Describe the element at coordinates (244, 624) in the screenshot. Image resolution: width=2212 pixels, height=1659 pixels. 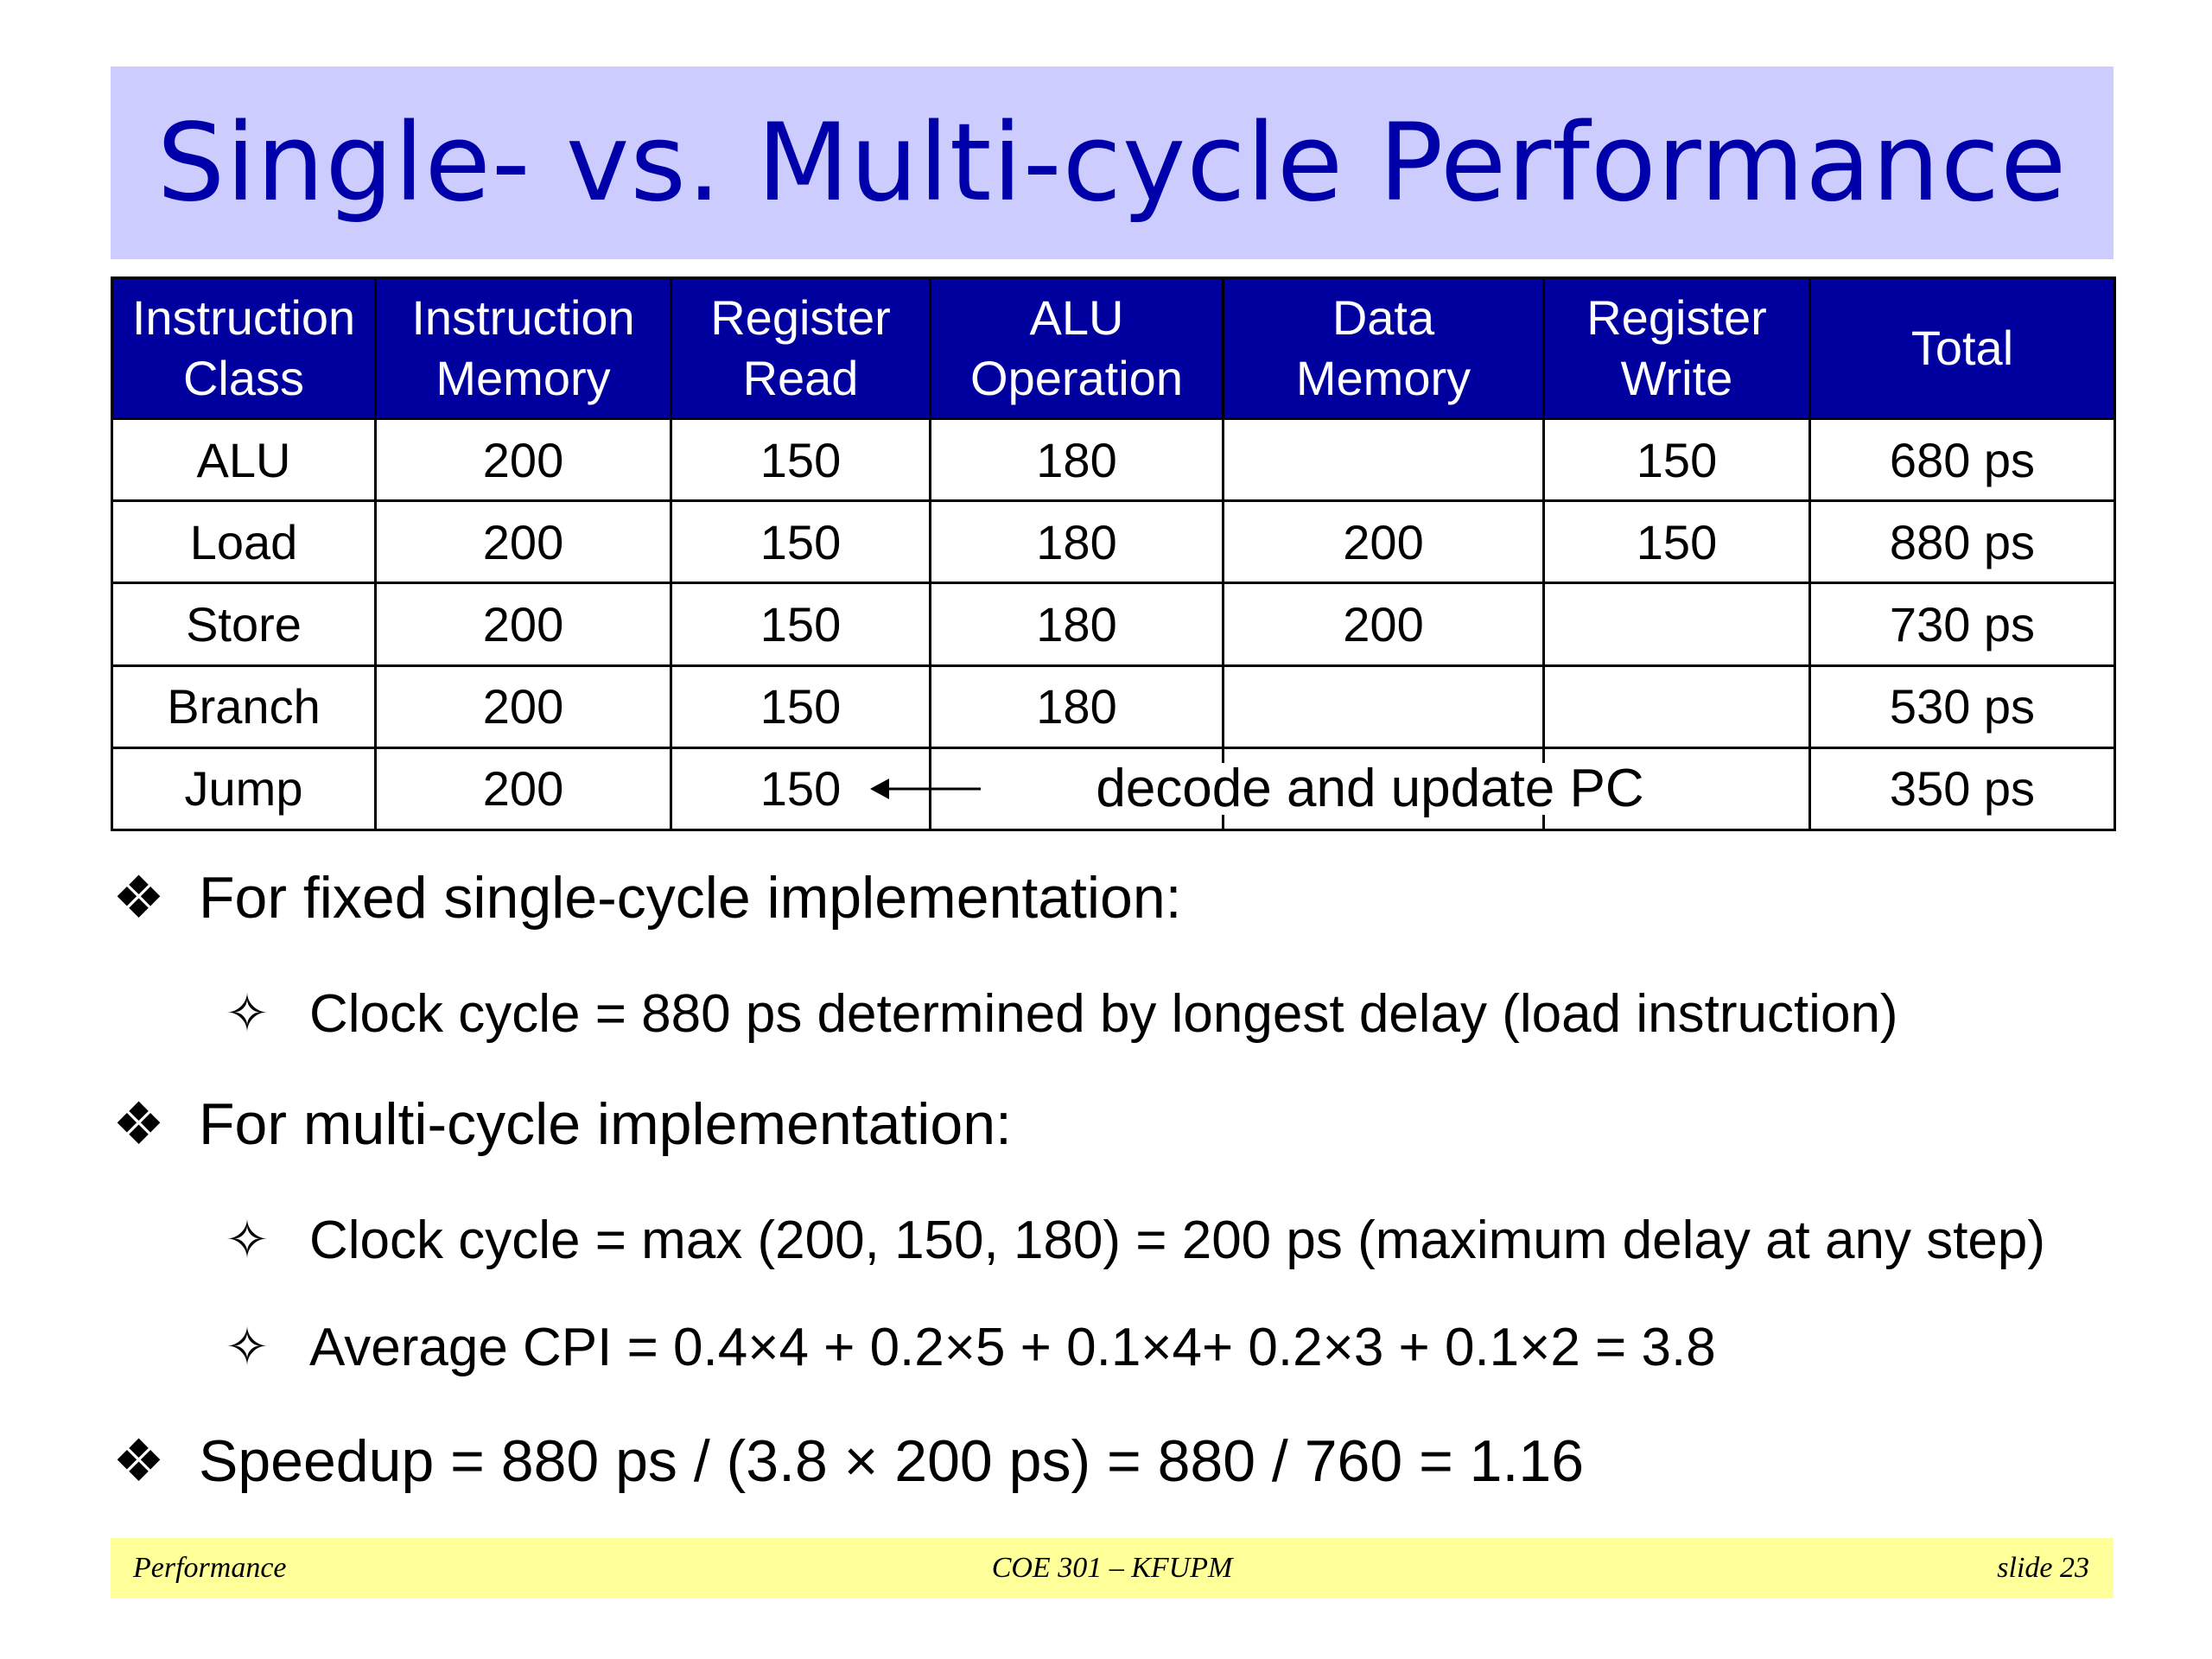
I see `cell-class: Store` at that location.